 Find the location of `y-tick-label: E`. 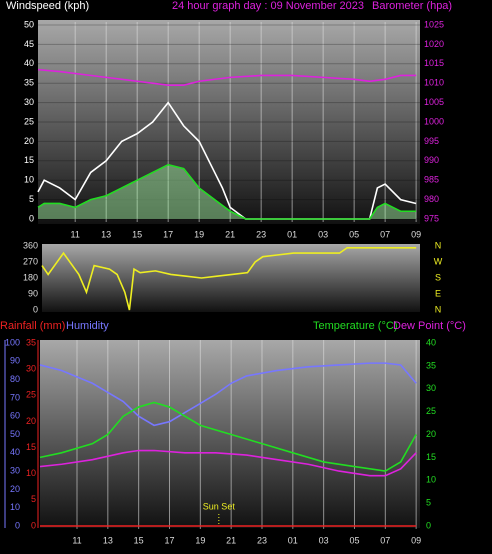

y-tick-label: E is located at coordinates (438, 293).